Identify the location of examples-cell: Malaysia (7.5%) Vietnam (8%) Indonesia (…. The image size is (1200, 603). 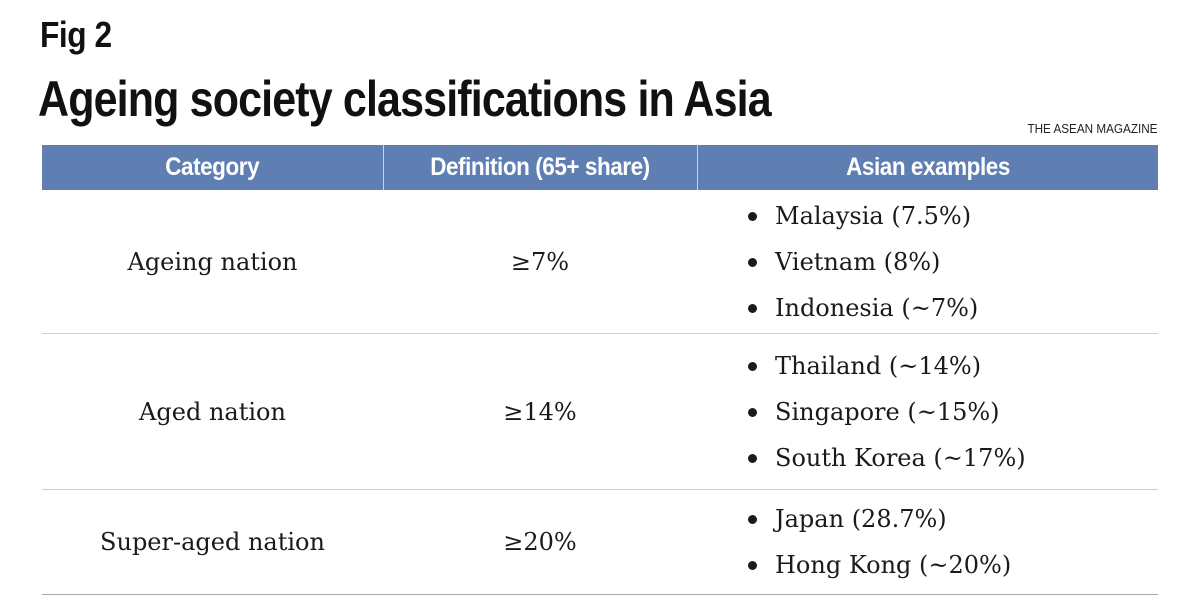
(927, 262).